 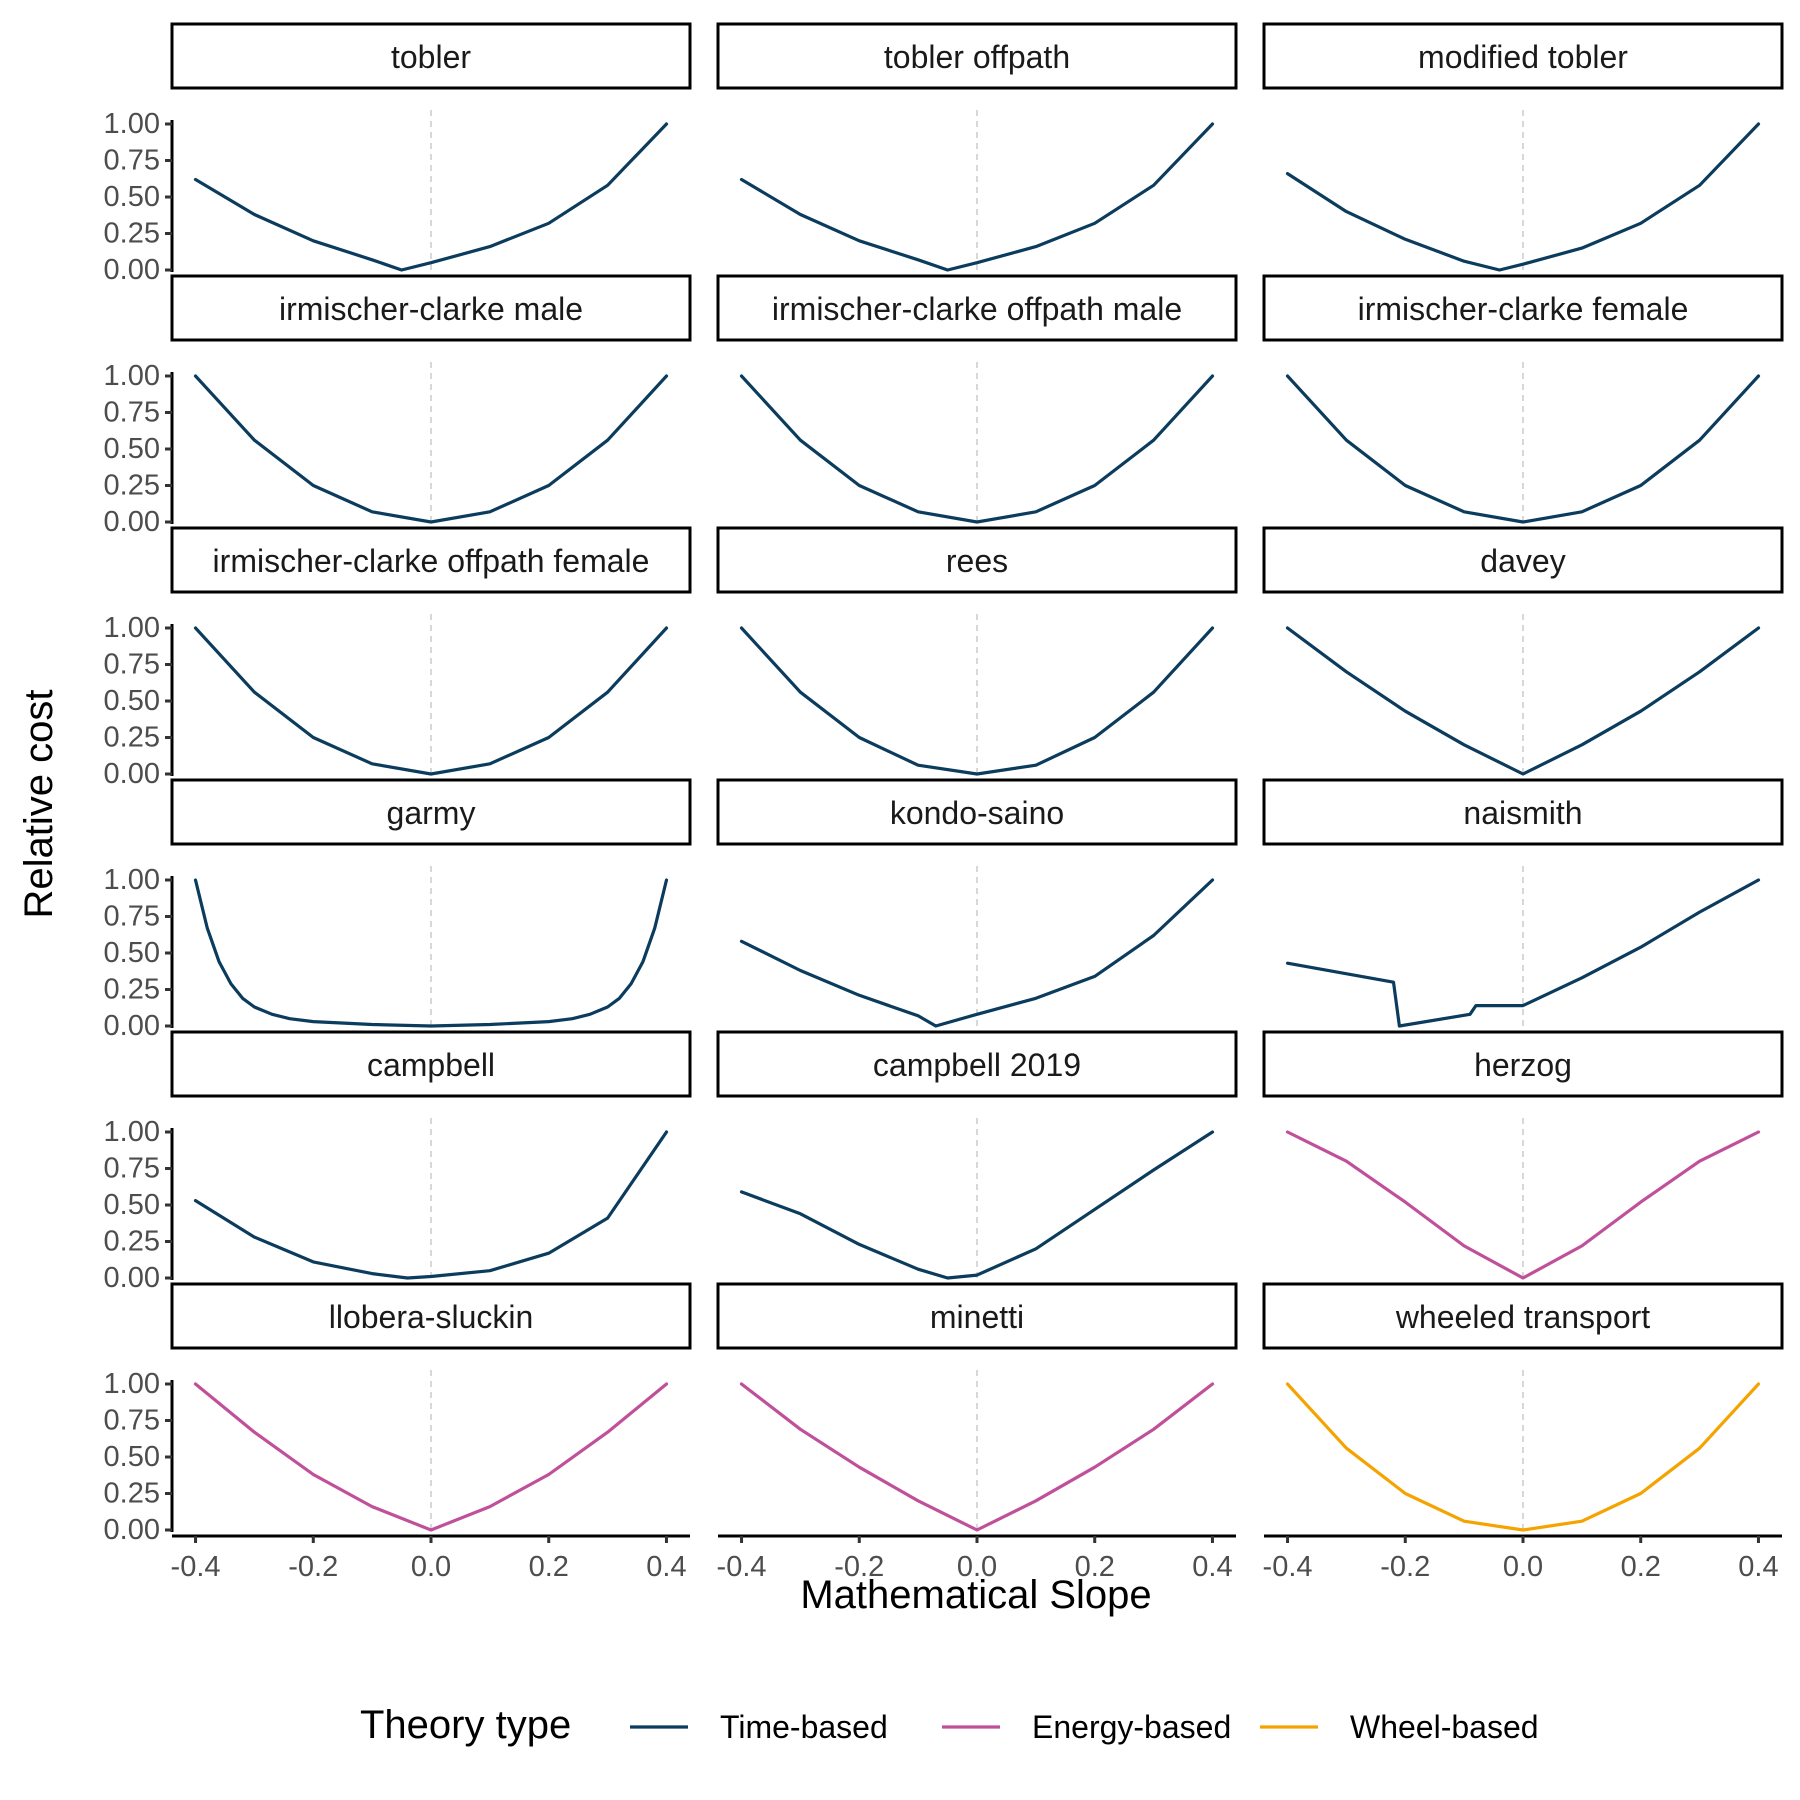 I want to click on legend-entries: Time-based Energy-based Wheel-based, so click(x=1084, y=1727).